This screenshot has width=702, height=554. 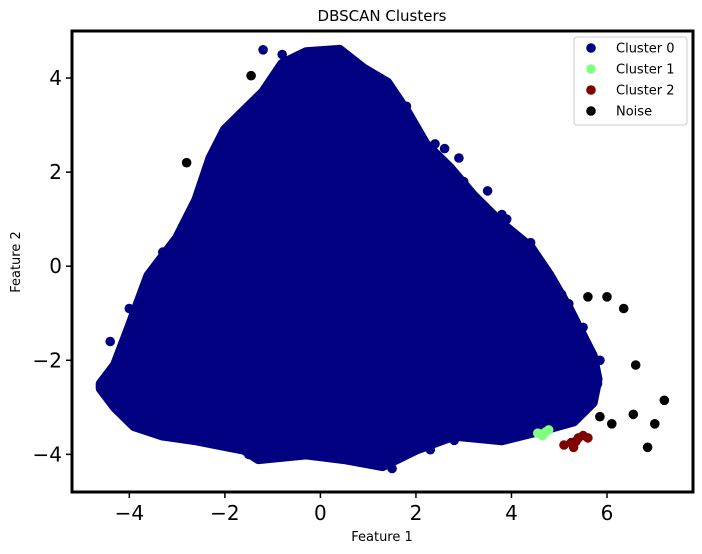 I want to click on legend: Cluster 0 Cluster 1 Cluster 2 Noise, so click(x=630, y=81).